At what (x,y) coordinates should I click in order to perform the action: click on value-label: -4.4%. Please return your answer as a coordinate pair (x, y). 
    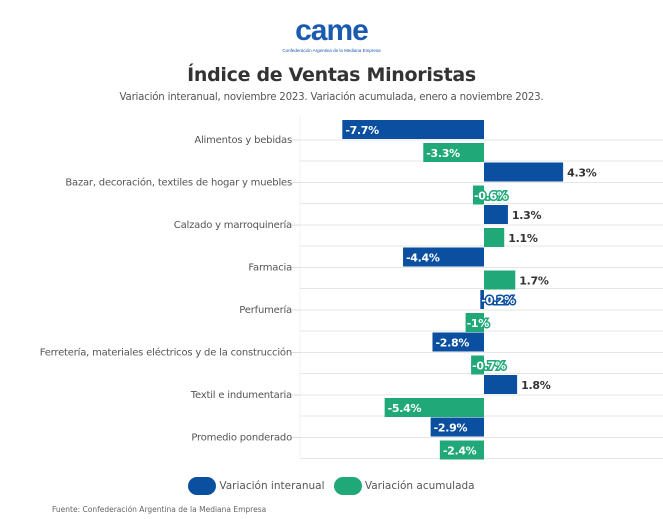
    Looking at the image, I should click on (423, 258).